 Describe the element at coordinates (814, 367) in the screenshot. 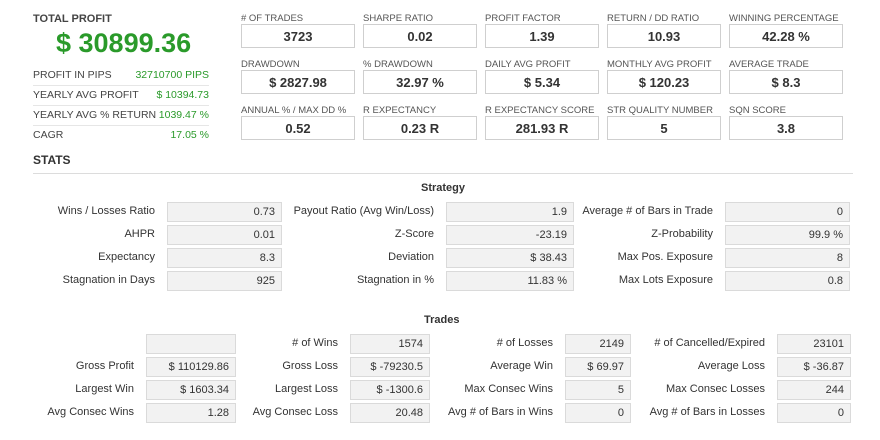

I see `trades-value: $ -36.87` at that location.